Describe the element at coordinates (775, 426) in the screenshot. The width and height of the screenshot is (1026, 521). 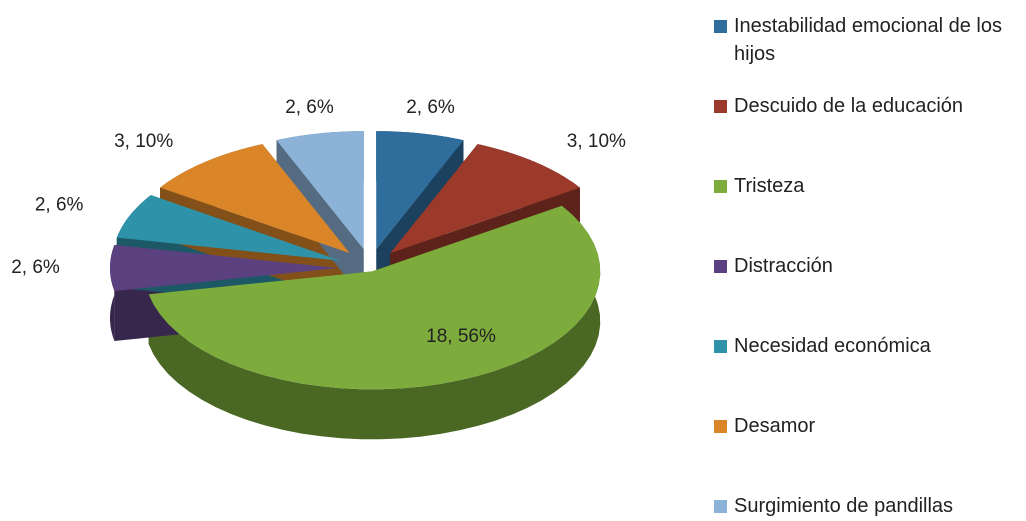
I see `legend-label: Desamor` at that location.